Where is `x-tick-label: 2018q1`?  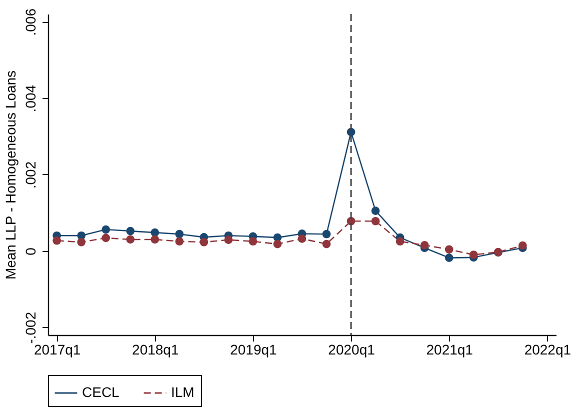
x-tick-label: 2018q1 is located at coordinates (155, 350).